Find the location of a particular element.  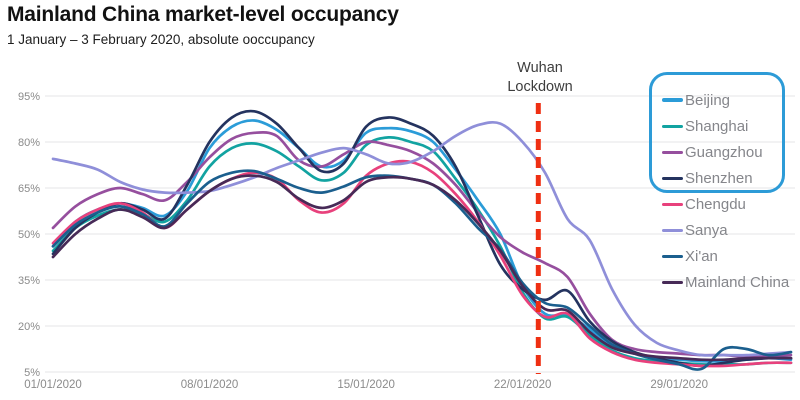

legend-item-xi-an: Xi'an is located at coordinates (725, 257).